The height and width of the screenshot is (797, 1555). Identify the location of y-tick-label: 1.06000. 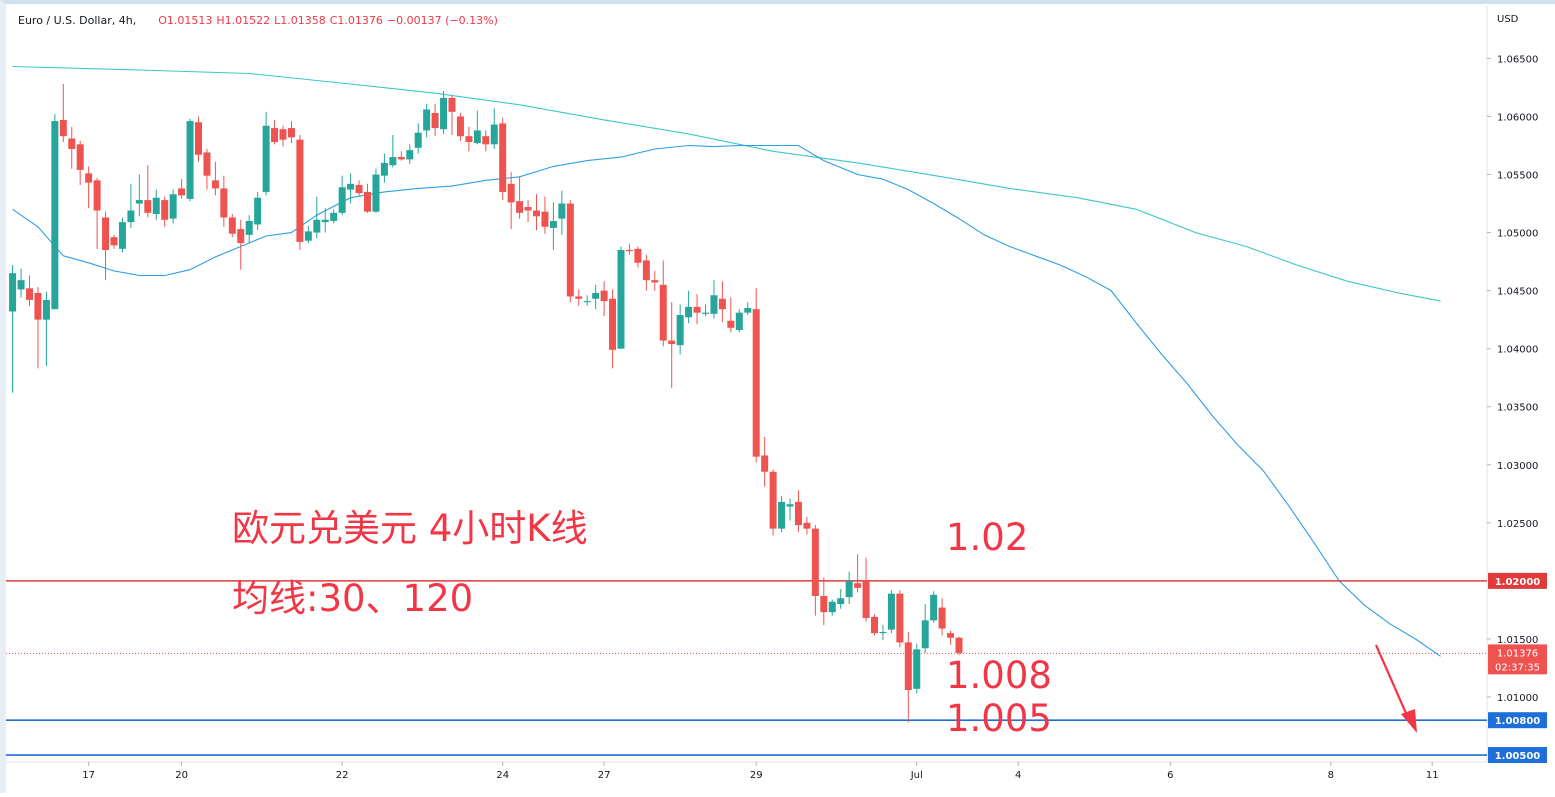
(1517, 117).